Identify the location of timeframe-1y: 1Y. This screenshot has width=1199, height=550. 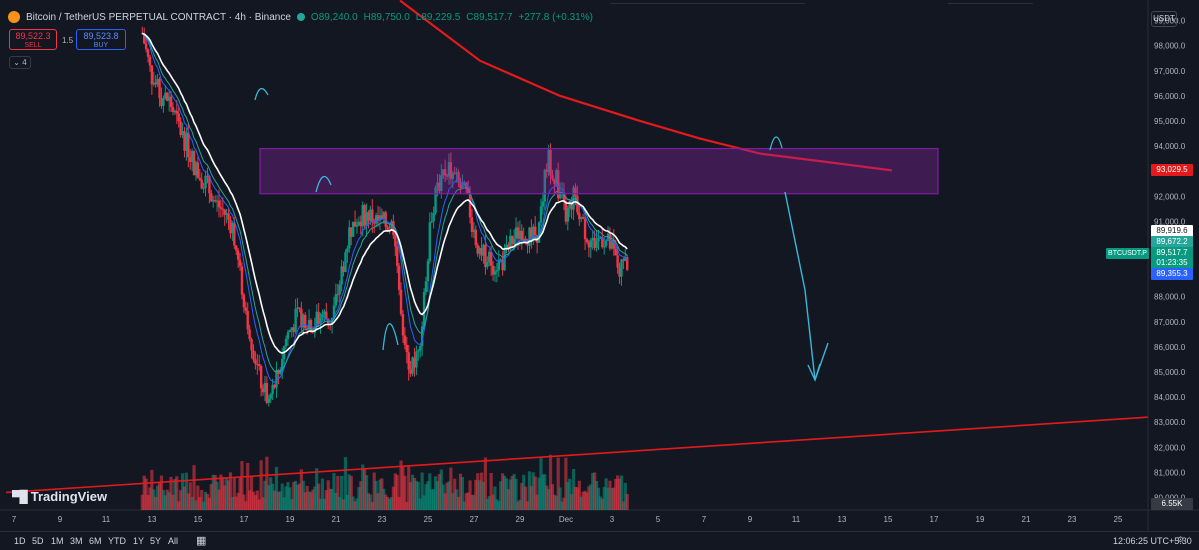
(139, 541).